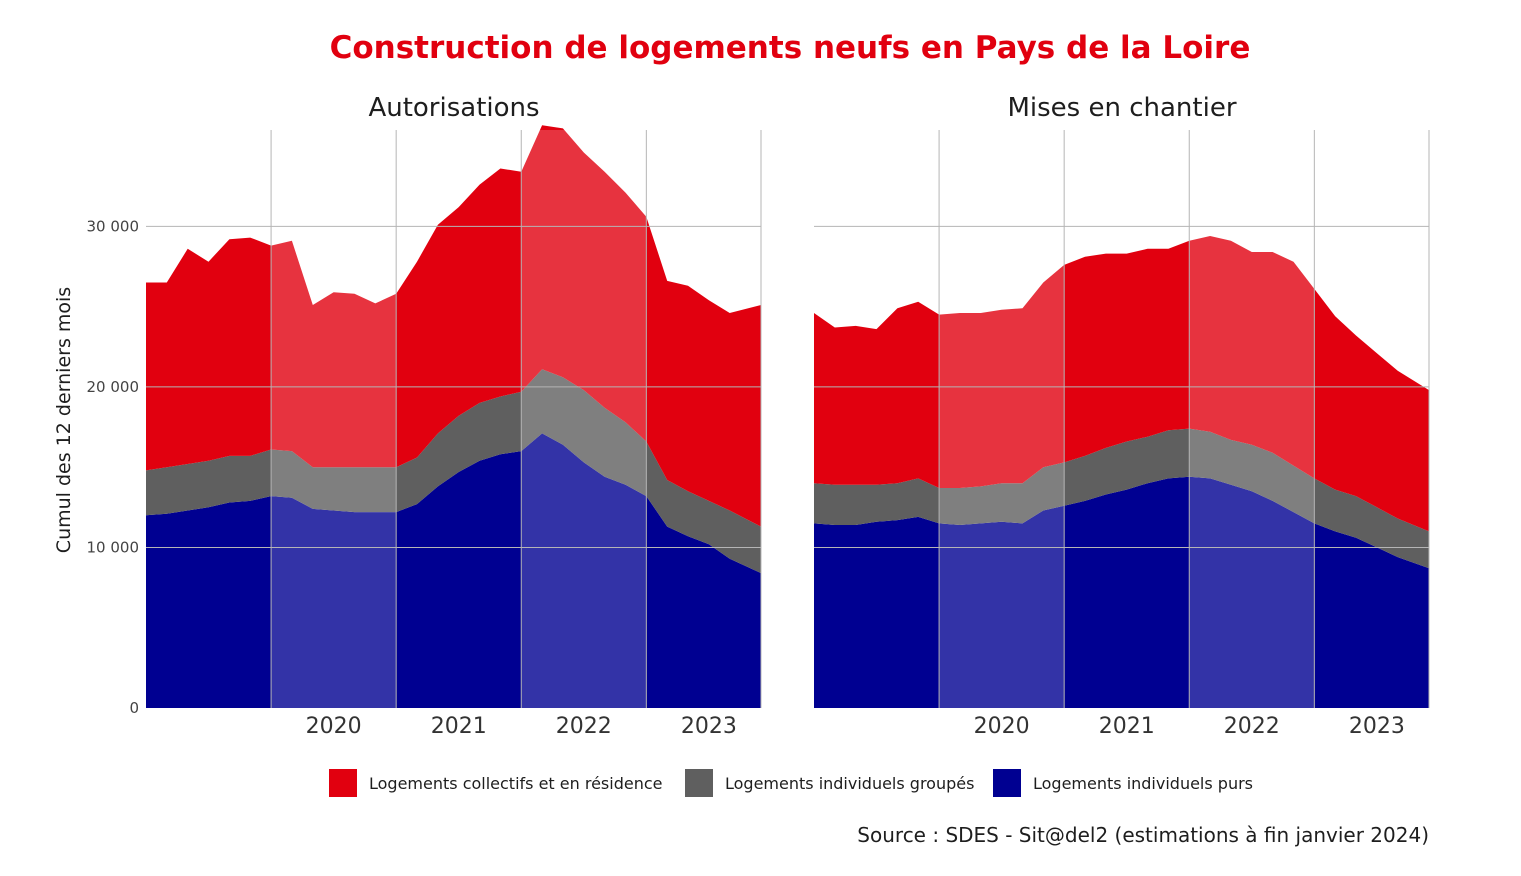 The image size is (1521, 876). What do you see at coordinates (1127, 726) in the screenshot?
I see `x-tick-2021-mises-en-chantier: 2021` at bounding box center [1127, 726].